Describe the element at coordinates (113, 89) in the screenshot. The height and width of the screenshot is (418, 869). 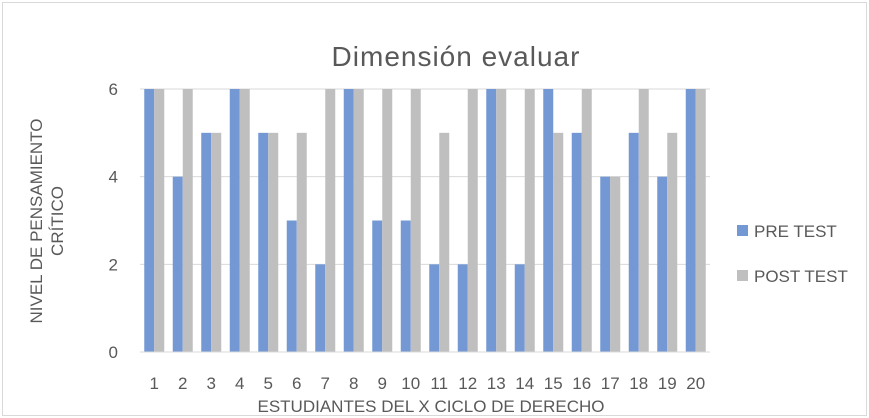
I see `y-tick-label: 6` at that location.